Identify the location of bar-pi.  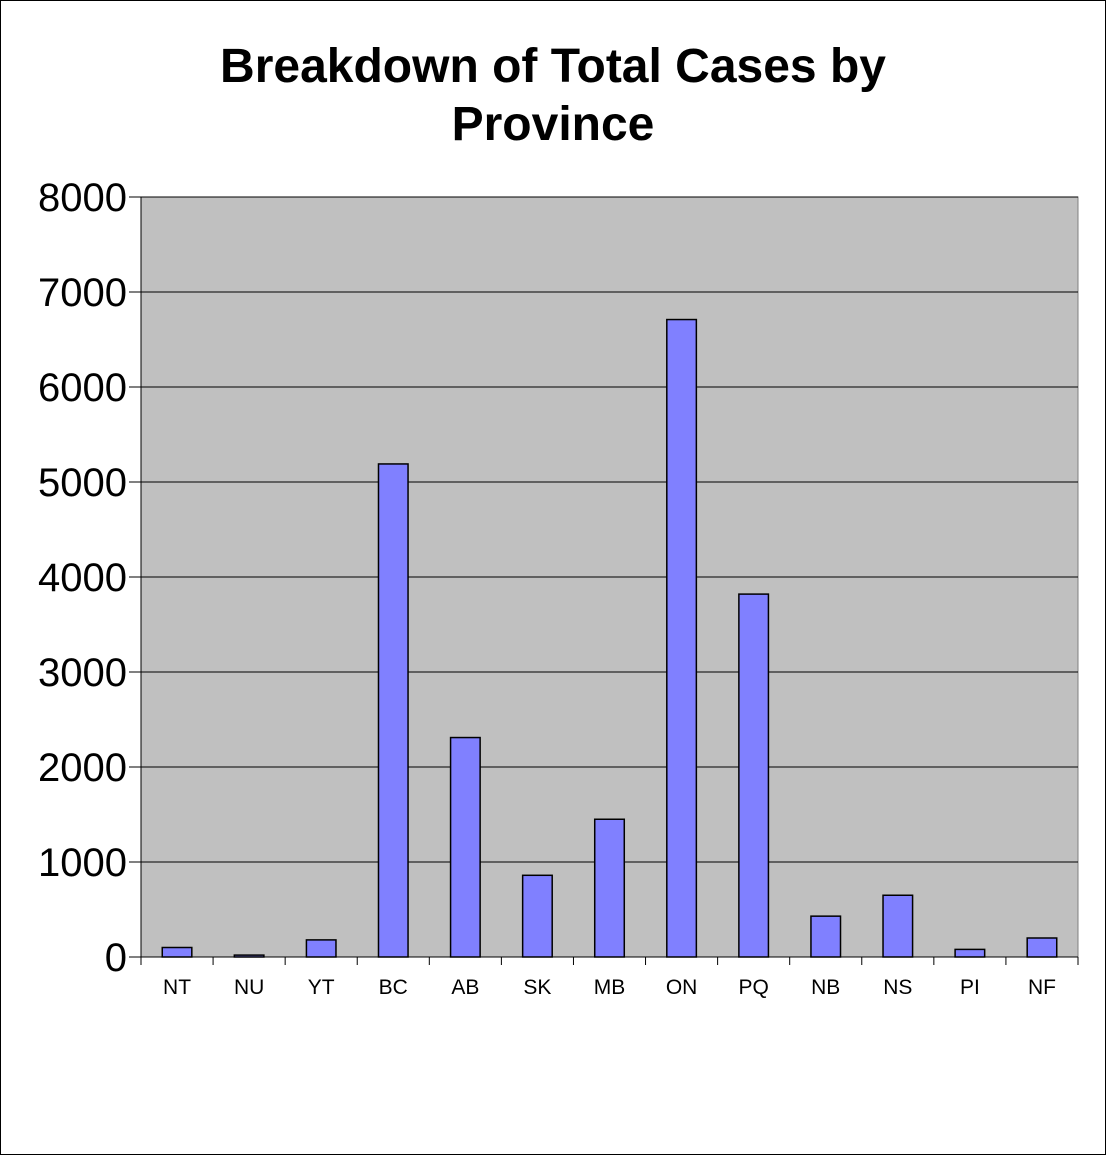
(970, 953).